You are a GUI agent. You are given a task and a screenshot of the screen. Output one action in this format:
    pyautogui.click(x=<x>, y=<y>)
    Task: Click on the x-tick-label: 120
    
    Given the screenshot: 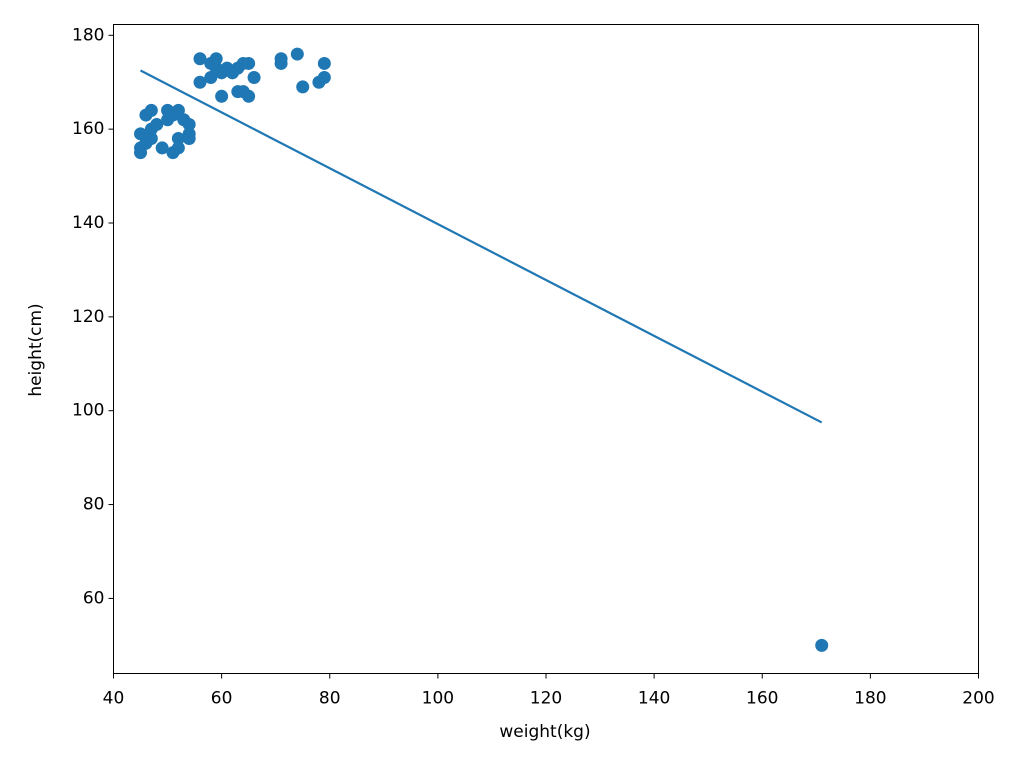 What is the action you would take?
    pyautogui.click(x=546, y=699)
    